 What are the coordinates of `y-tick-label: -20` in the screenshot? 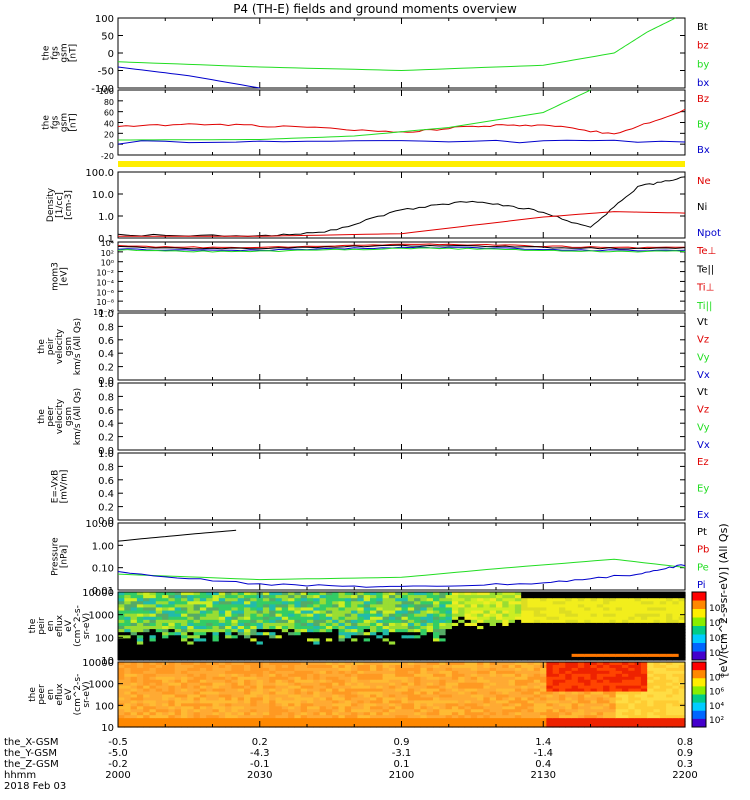 It's located at (107, 156).